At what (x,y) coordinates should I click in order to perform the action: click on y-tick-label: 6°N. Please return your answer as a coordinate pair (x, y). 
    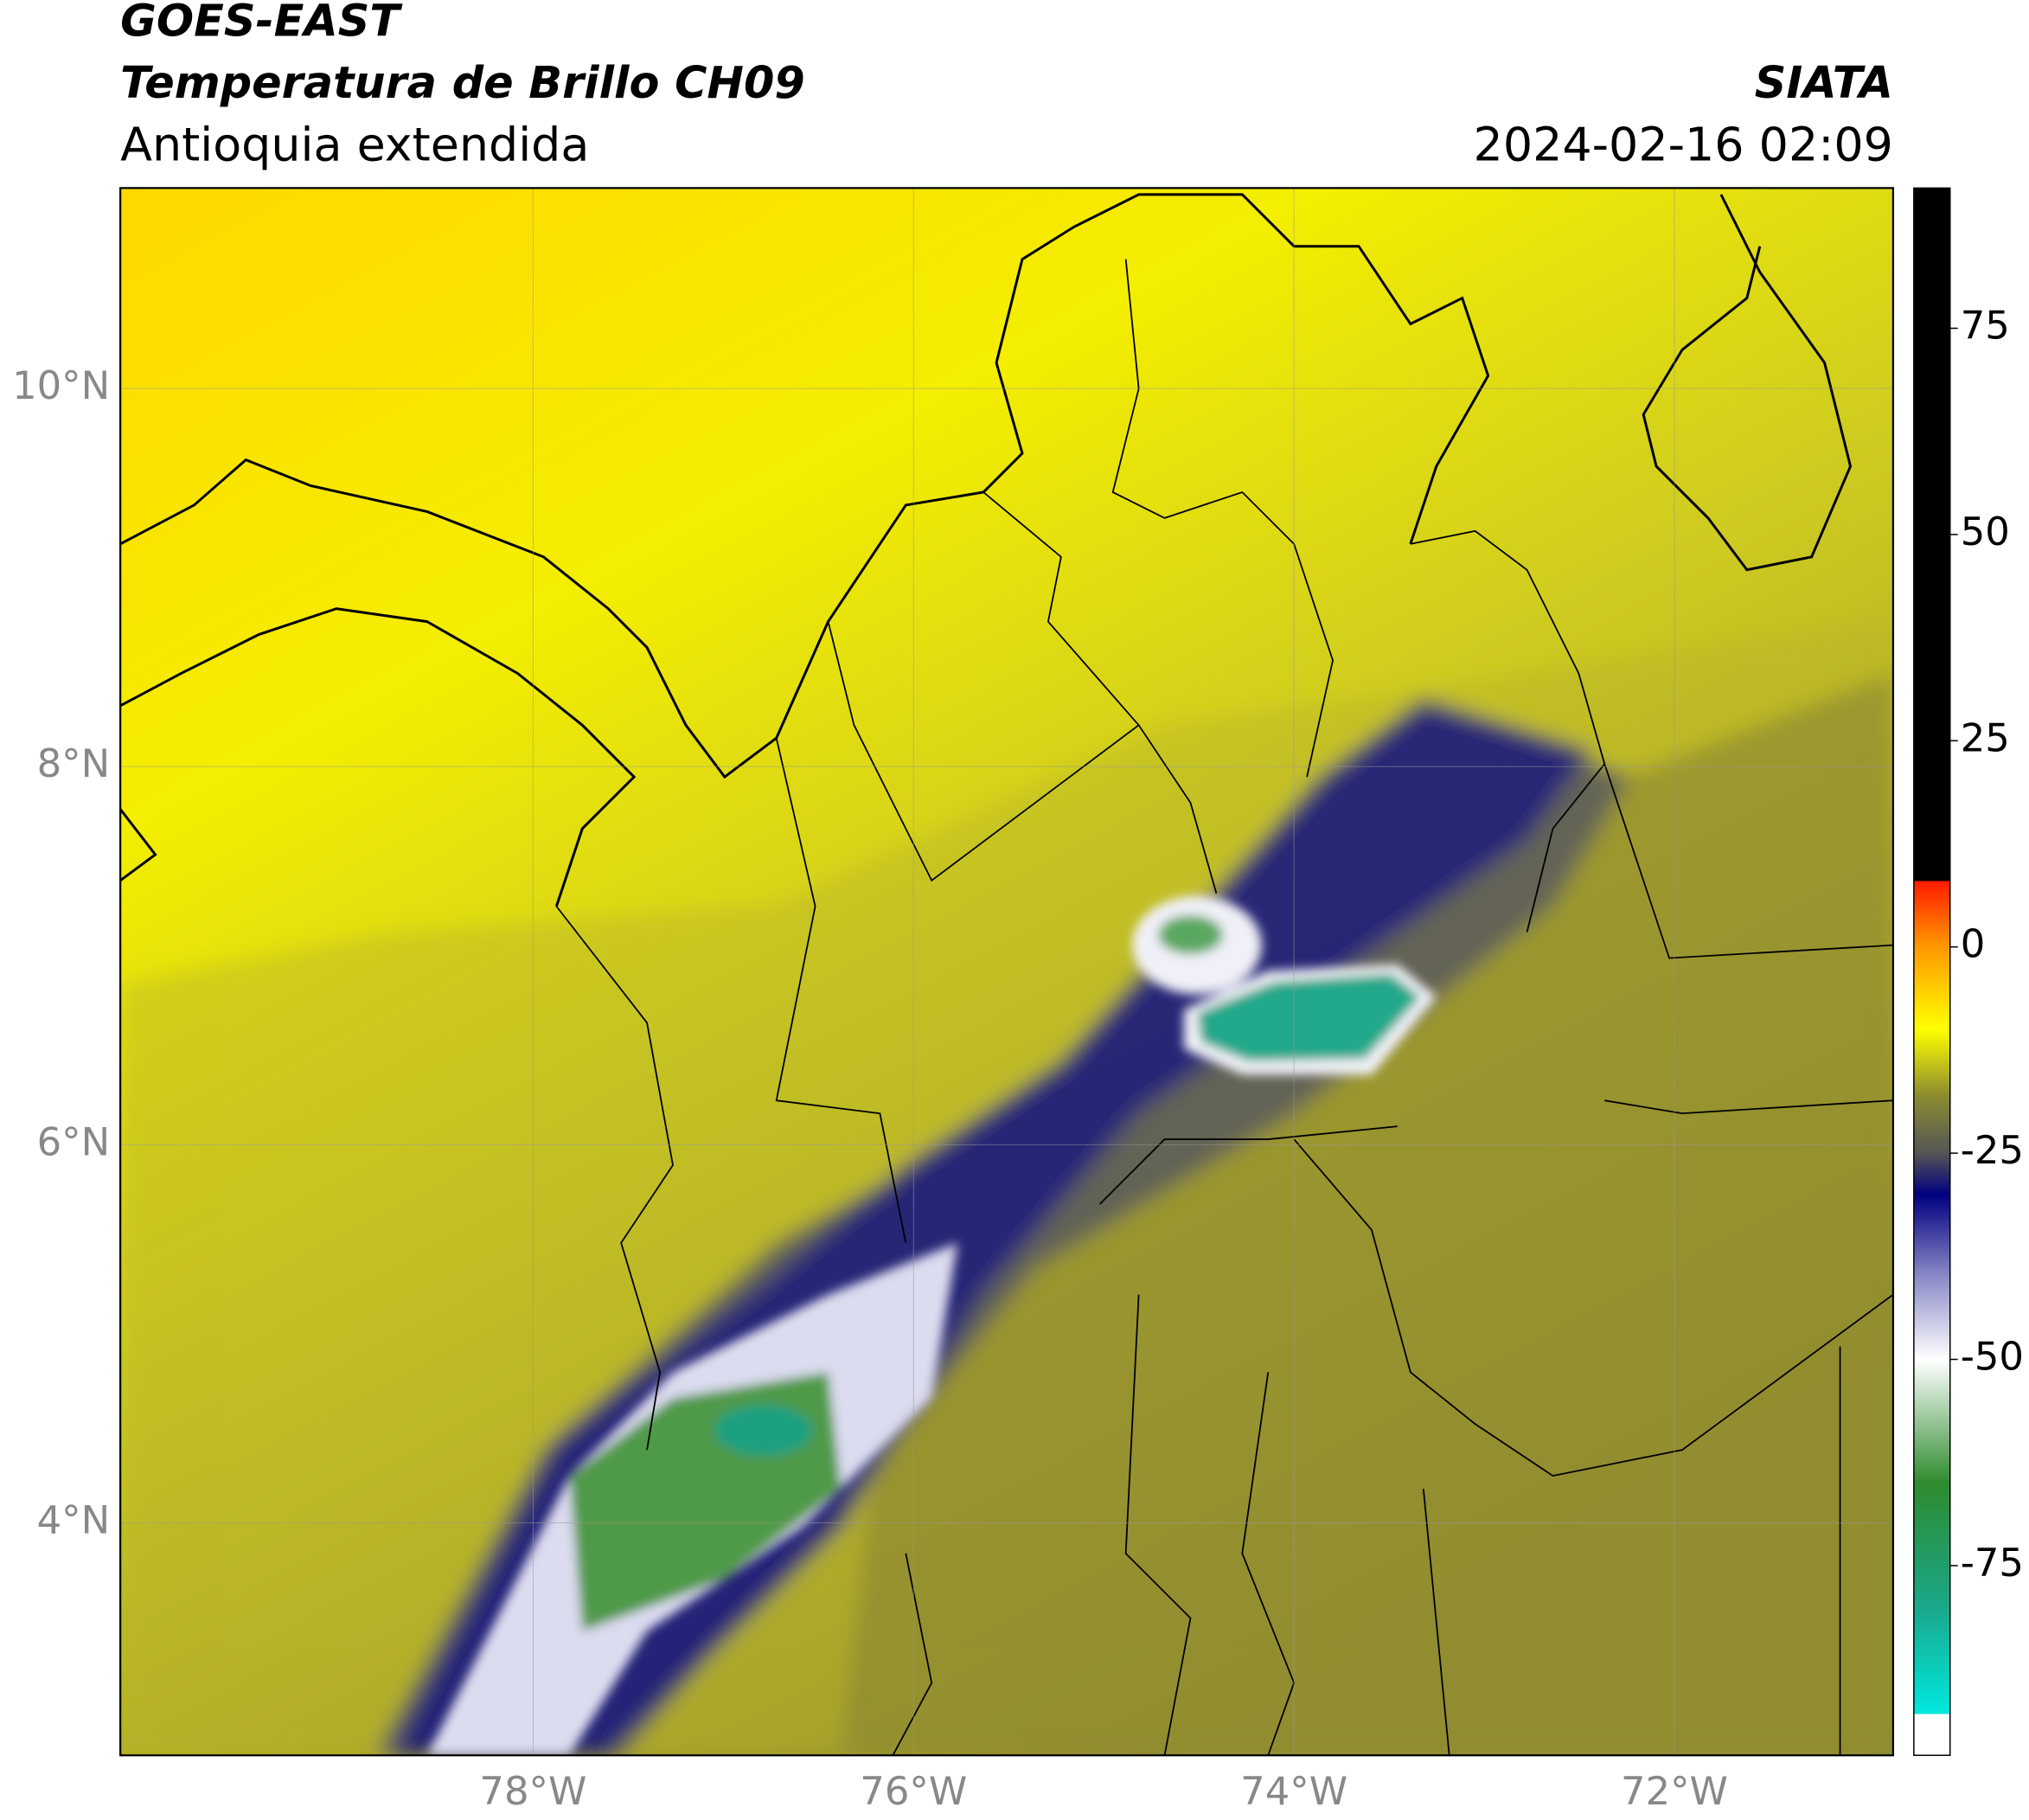
    Looking at the image, I should click on (74, 1141).